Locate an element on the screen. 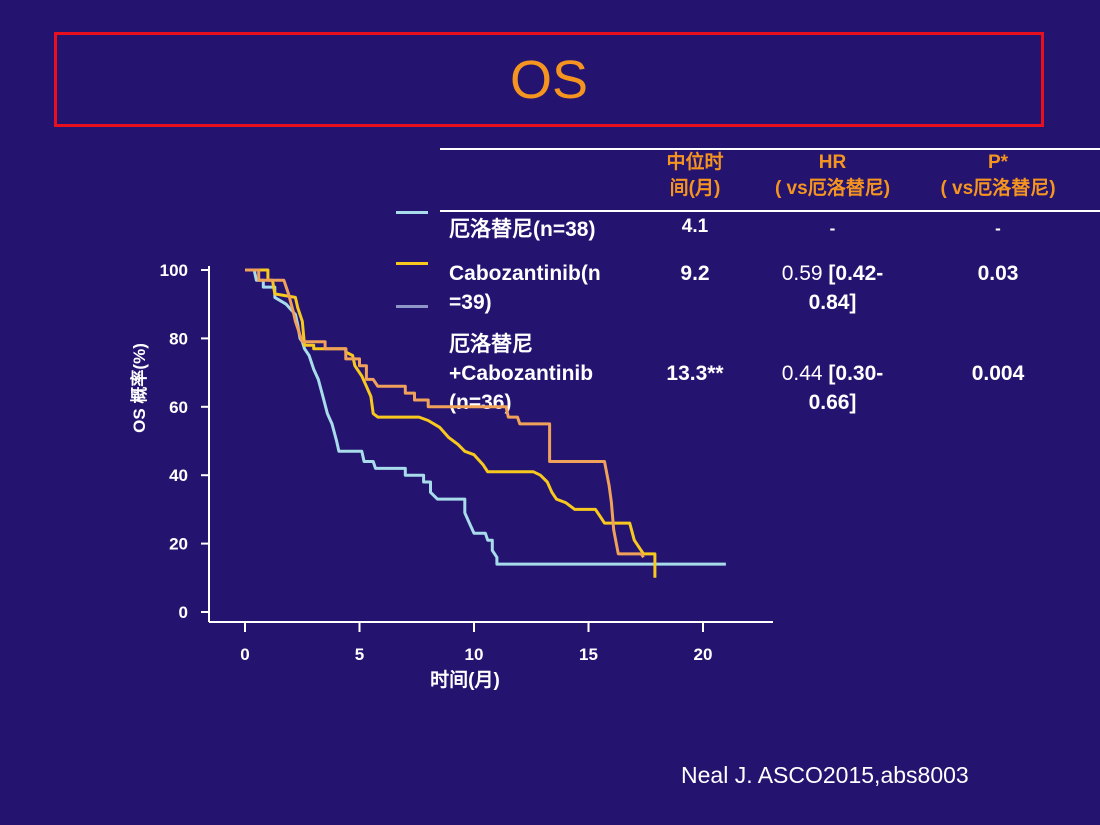  y-tick-label: 40 is located at coordinates (178, 475).